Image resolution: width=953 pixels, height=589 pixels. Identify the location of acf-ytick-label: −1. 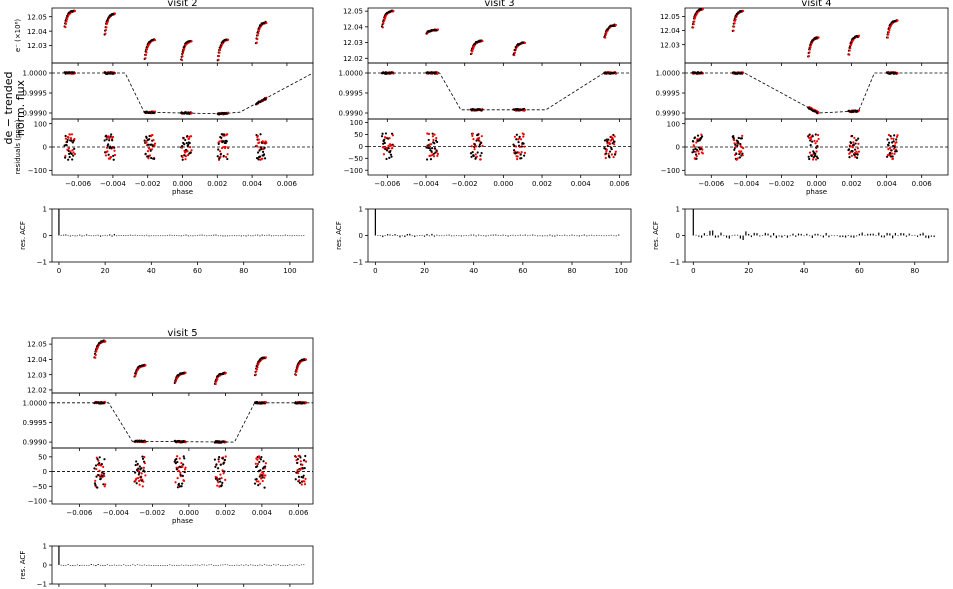
(42, 585).